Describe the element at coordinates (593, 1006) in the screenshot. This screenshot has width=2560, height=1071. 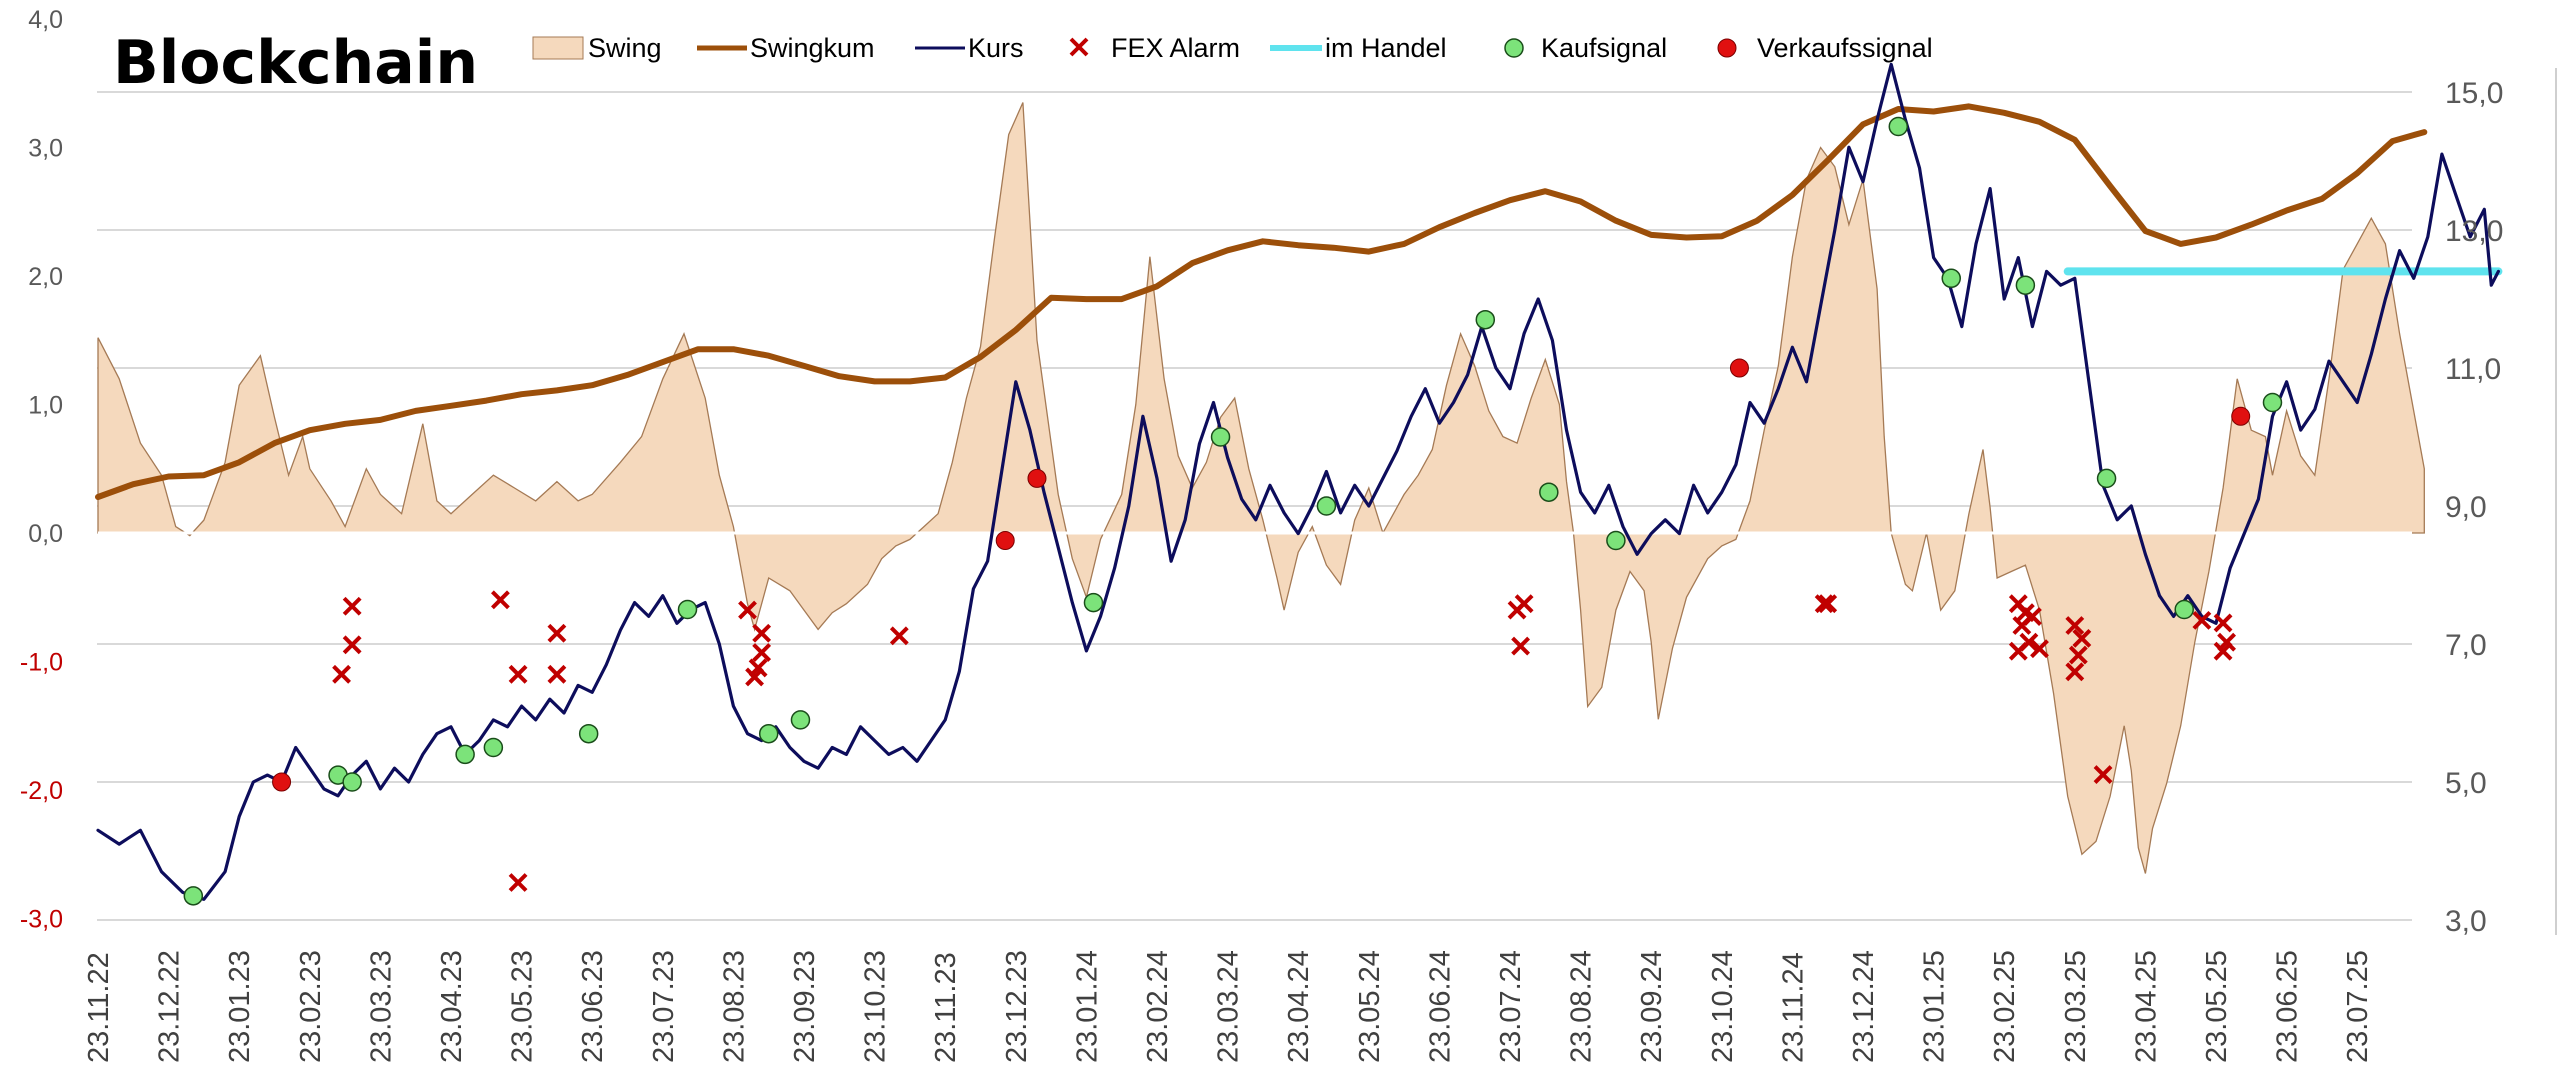
I see `x-tick-label: 23.06.23` at that location.